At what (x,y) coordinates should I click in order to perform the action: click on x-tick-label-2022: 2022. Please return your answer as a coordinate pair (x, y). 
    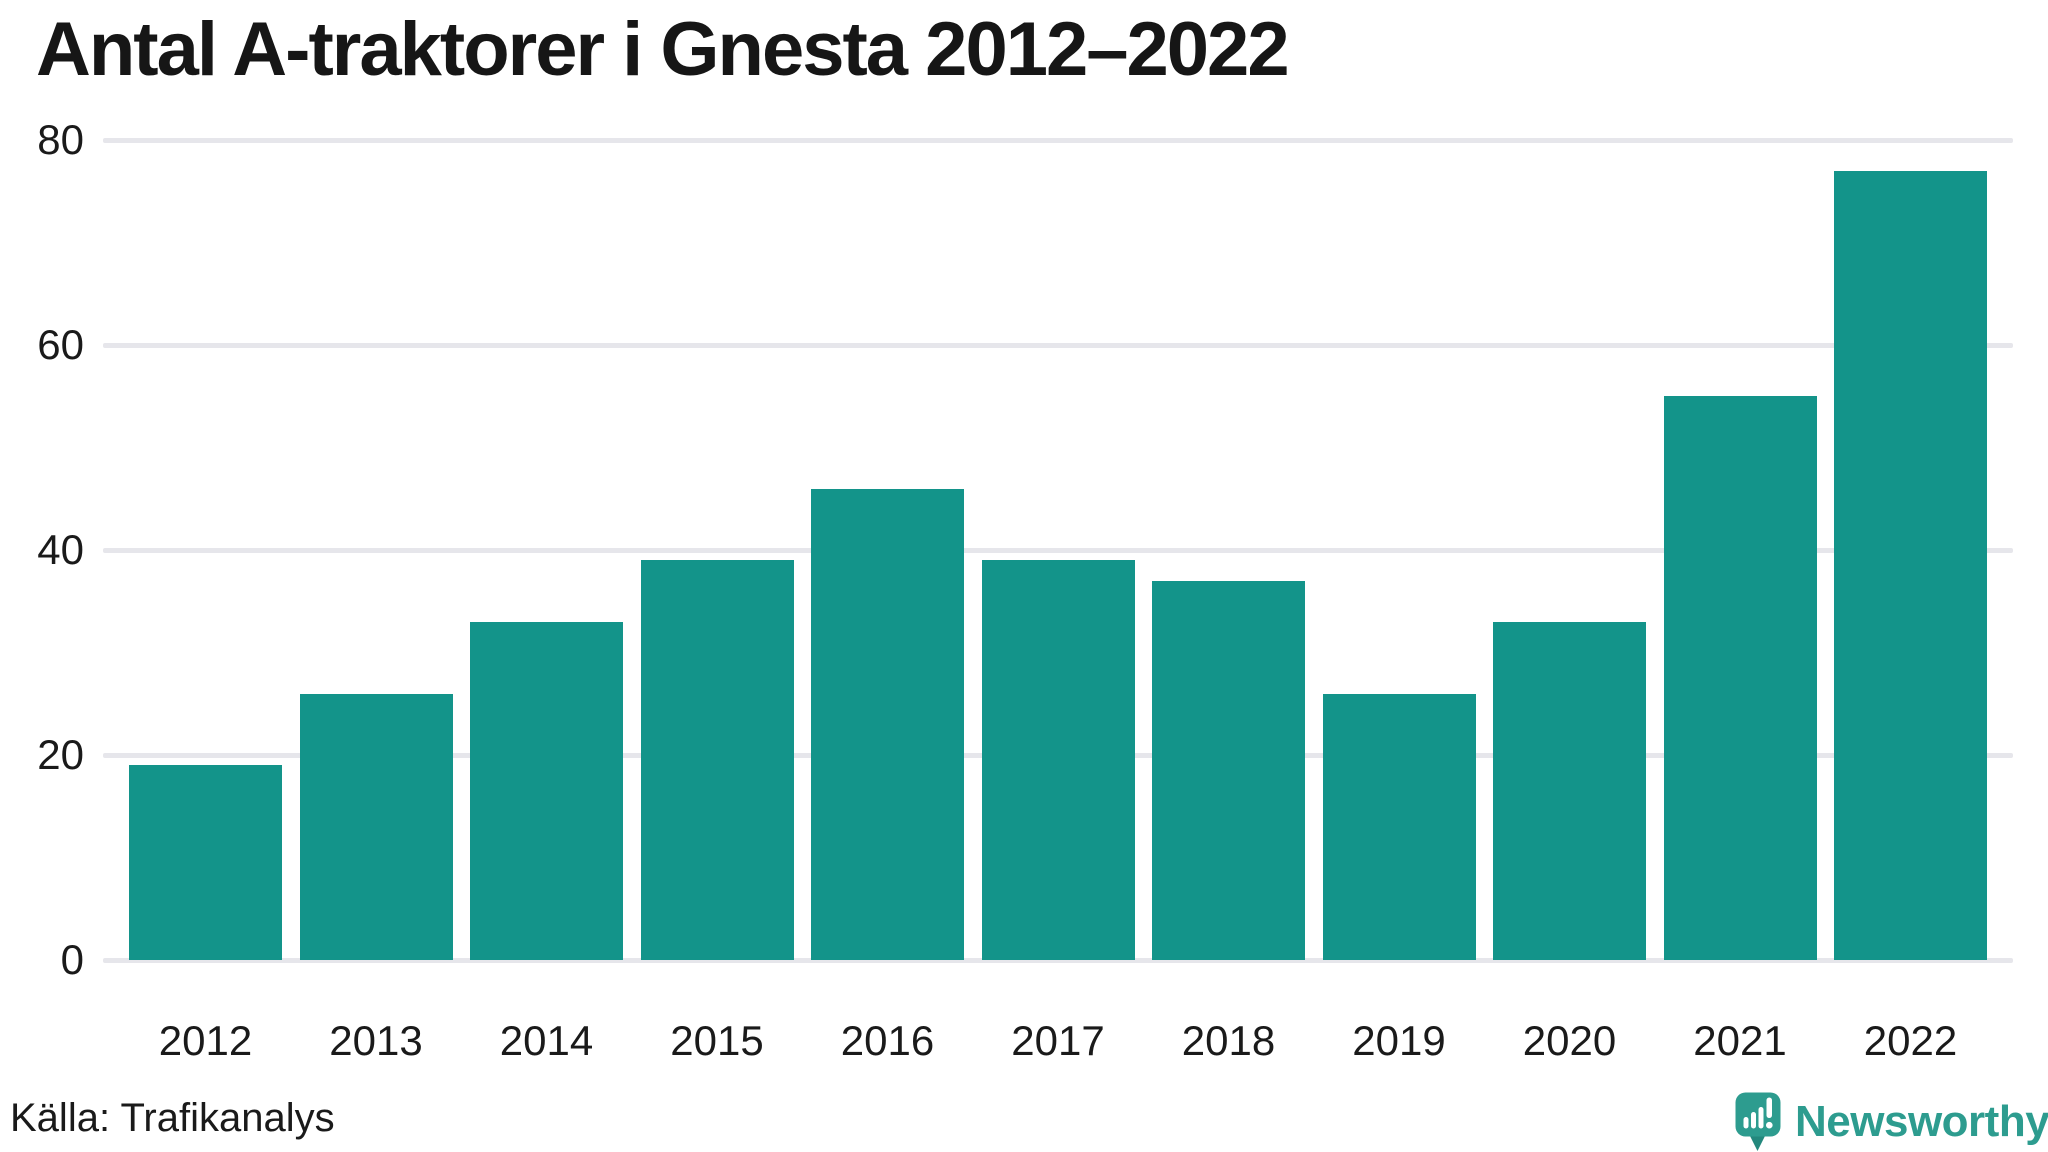
    Looking at the image, I should click on (1910, 1040).